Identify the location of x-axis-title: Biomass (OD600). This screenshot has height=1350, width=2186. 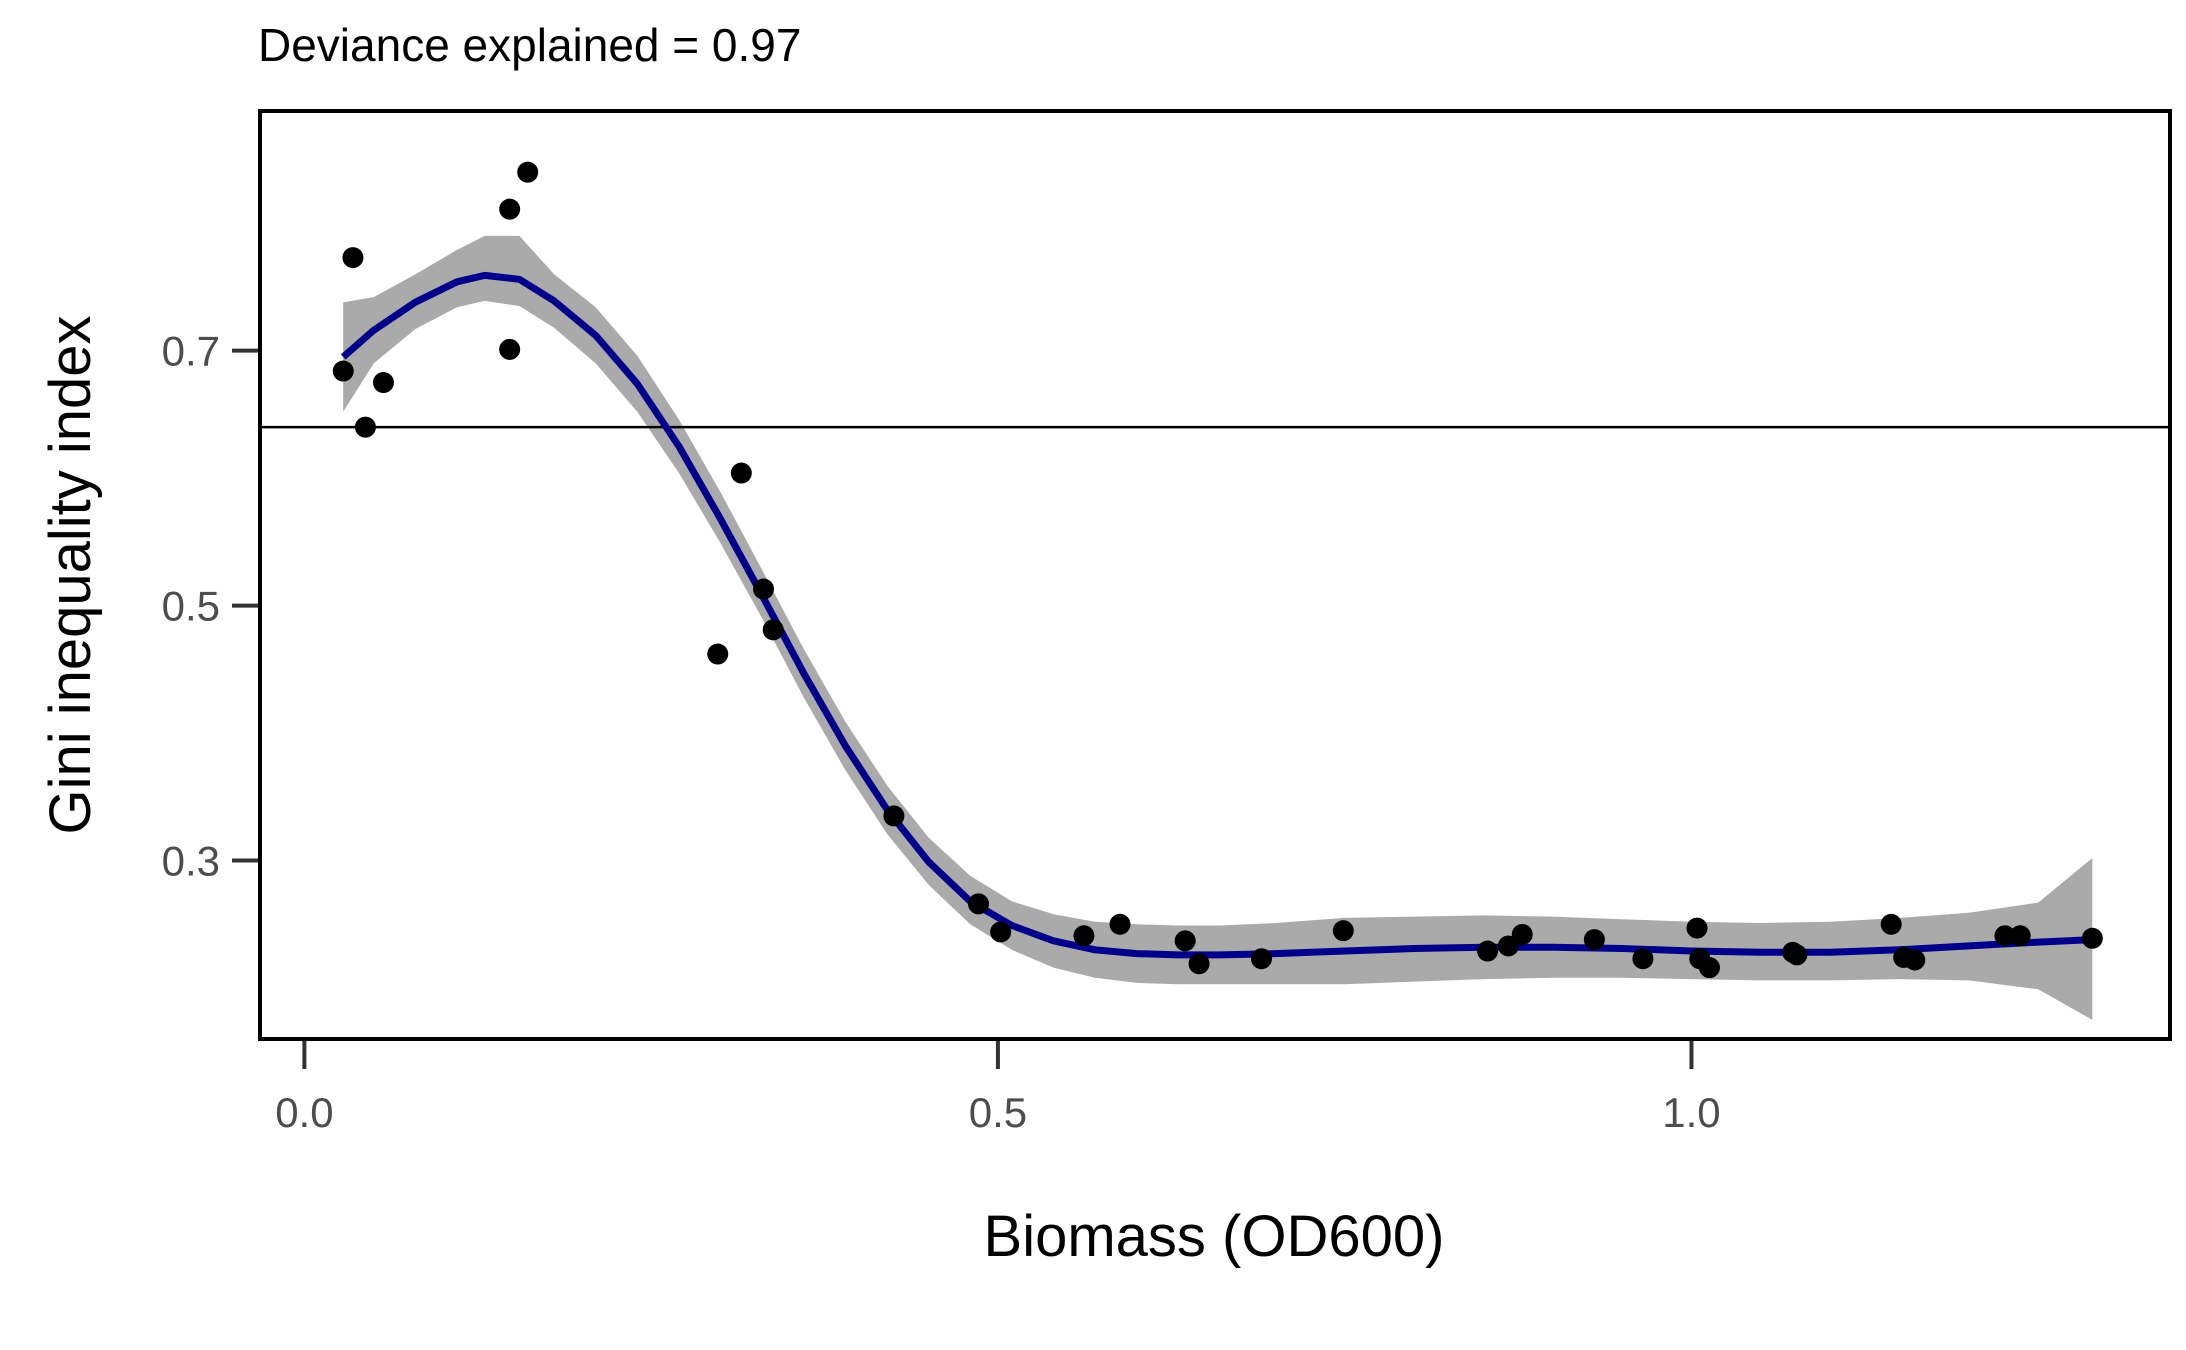
(1214, 1236).